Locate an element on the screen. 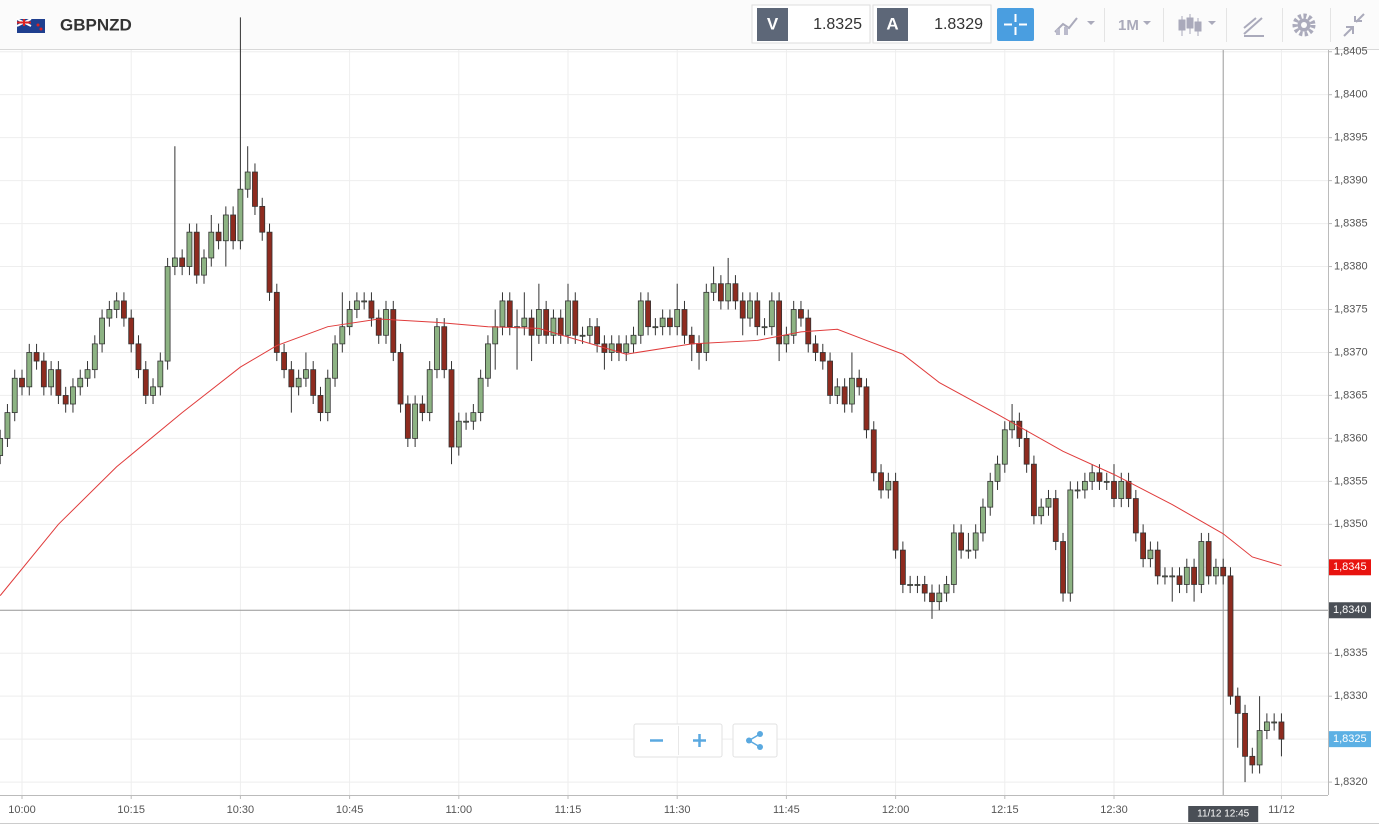  y-tick-label: 1,8400 is located at coordinates (1351, 95).